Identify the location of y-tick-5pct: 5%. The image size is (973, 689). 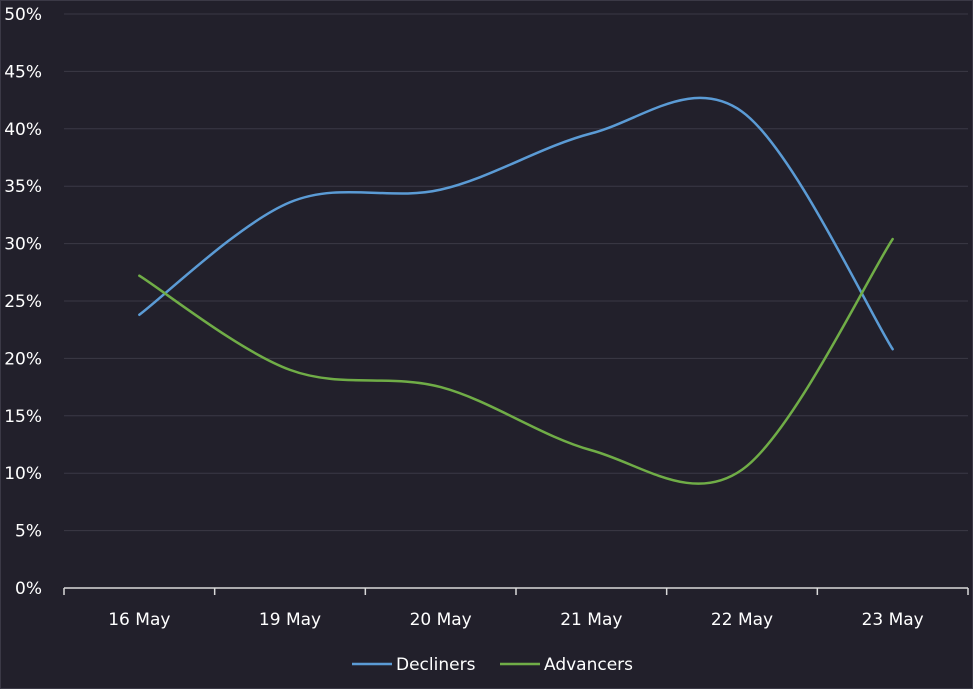
(28, 532).